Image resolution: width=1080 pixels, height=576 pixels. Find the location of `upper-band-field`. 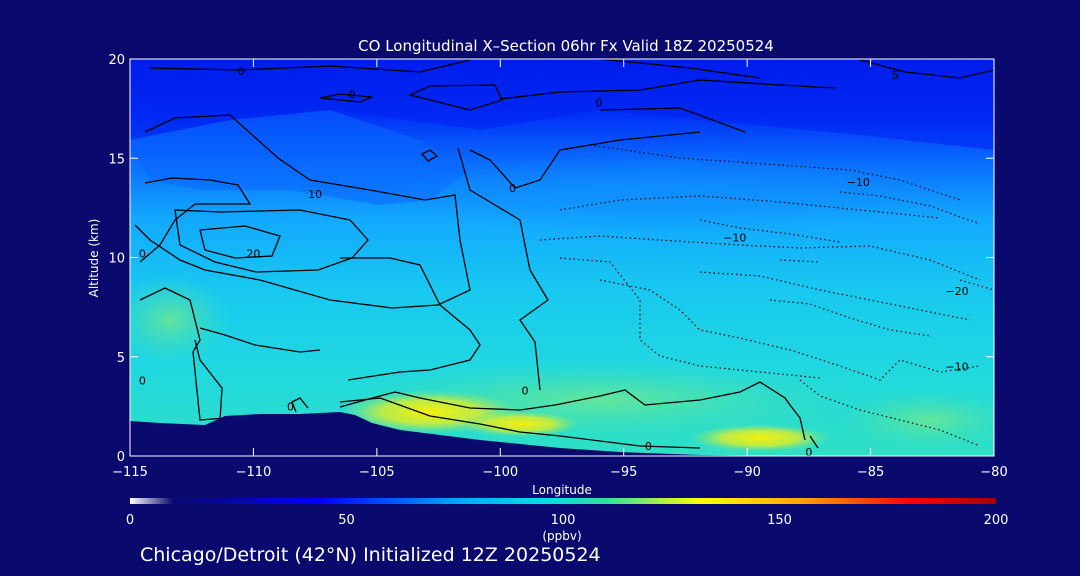

upper-band-field is located at coordinates (562, 104).